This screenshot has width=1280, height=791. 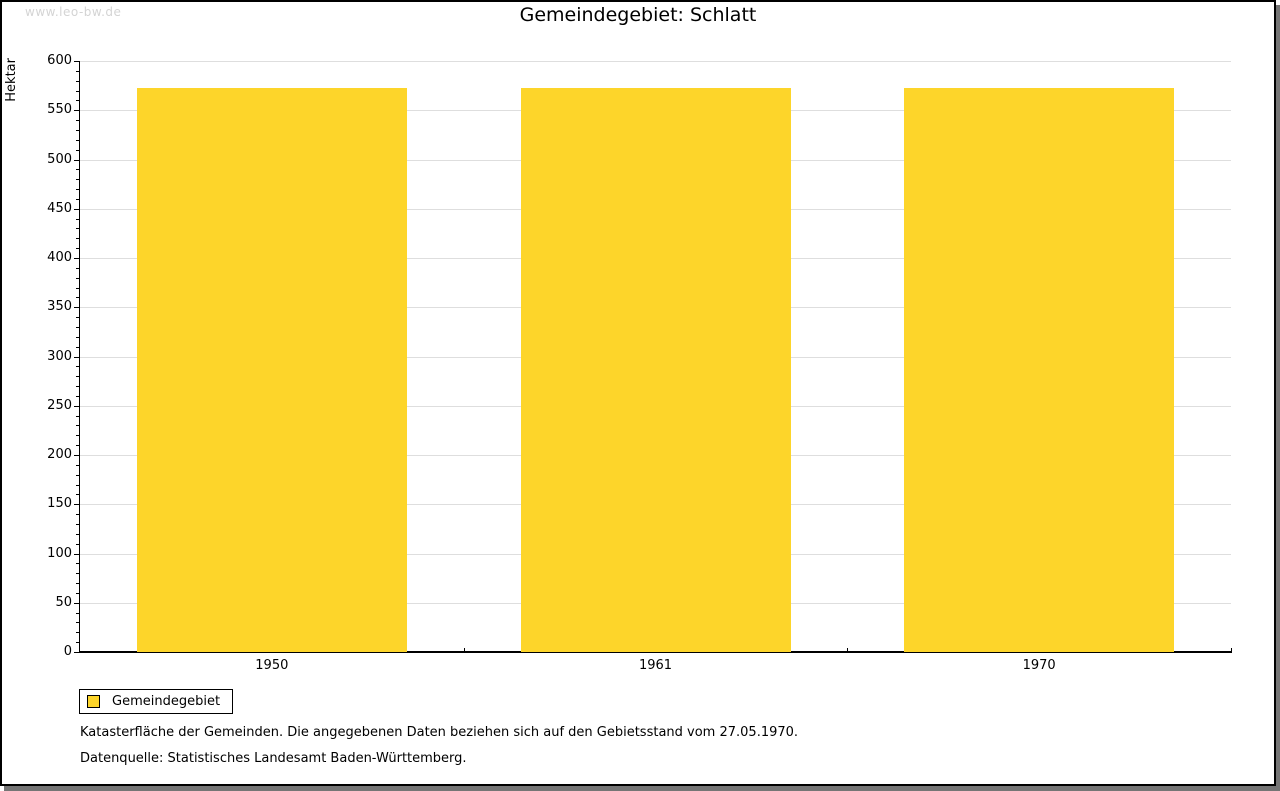 What do you see at coordinates (272, 665) in the screenshot?
I see `x-axis-category-label: 1950` at bounding box center [272, 665].